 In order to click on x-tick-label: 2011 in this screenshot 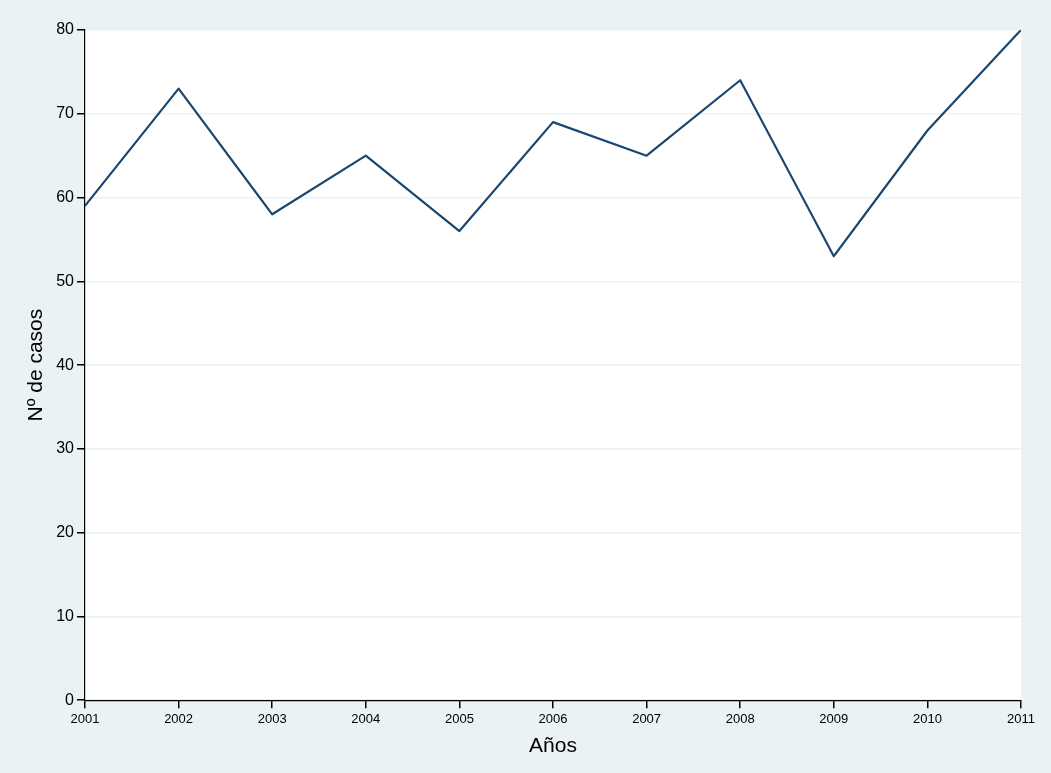, I will do `click(1021, 718)`.